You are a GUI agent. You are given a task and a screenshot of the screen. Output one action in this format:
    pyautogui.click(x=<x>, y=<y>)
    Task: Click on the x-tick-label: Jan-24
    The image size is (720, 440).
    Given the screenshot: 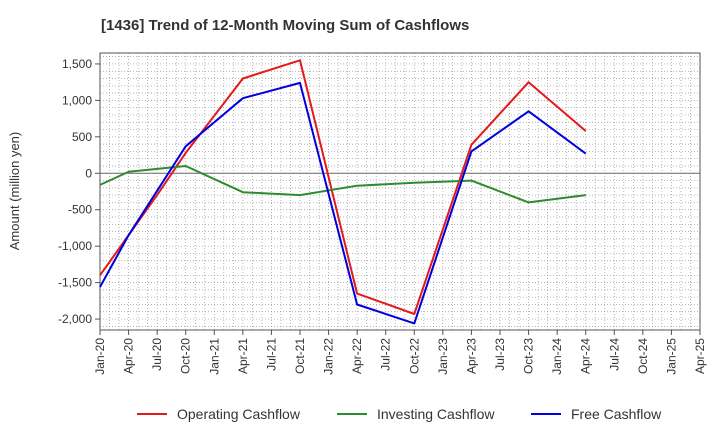 What is the action you would take?
    pyautogui.click(x=557, y=356)
    